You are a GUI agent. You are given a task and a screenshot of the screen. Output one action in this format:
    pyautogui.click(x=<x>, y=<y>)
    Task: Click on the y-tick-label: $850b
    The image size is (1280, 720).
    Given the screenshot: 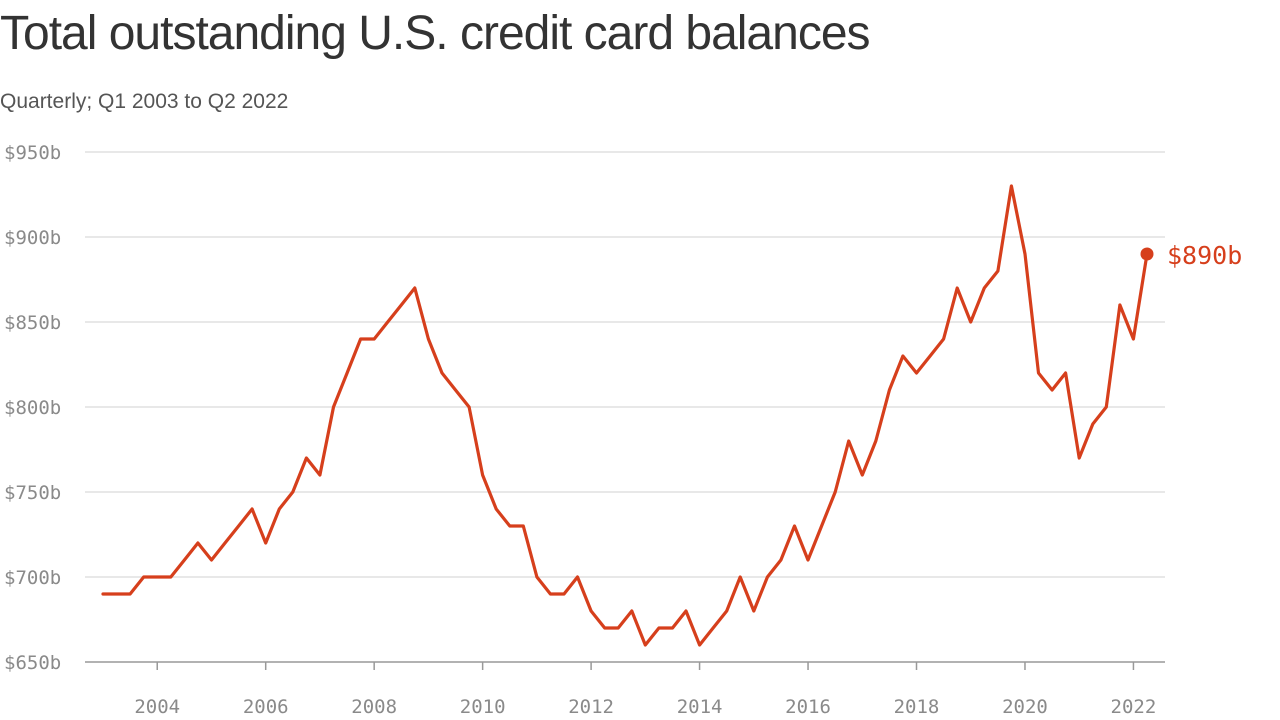 What is the action you would take?
    pyautogui.click(x=32, y=323)
    